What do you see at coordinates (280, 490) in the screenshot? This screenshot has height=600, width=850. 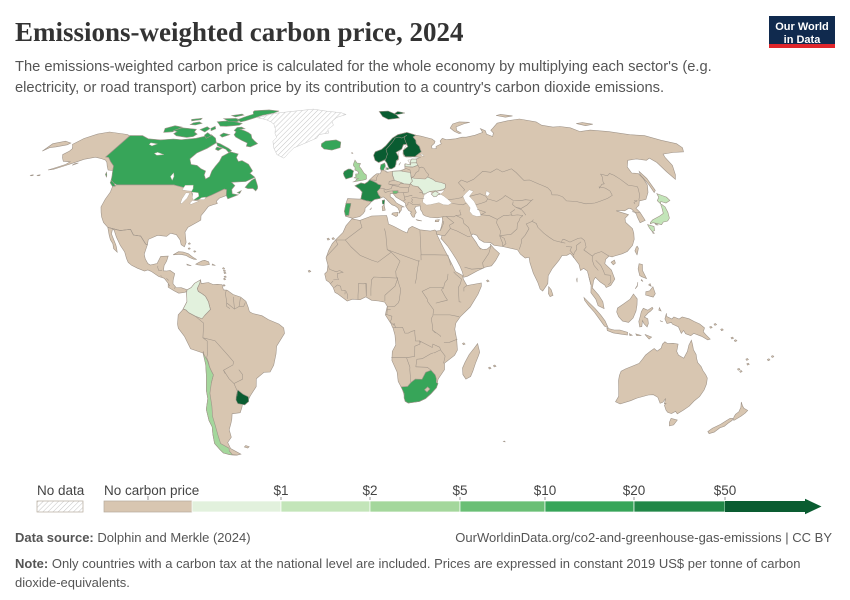 I see `svg-text: $1` at bounding box center [280, 490].